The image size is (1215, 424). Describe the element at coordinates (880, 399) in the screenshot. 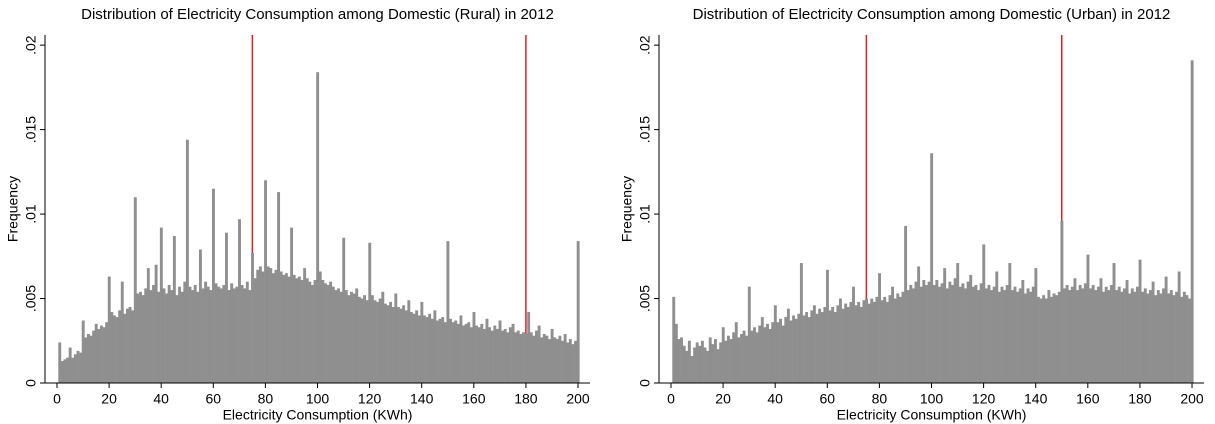

I see `x-tick-label: 80` at that location.